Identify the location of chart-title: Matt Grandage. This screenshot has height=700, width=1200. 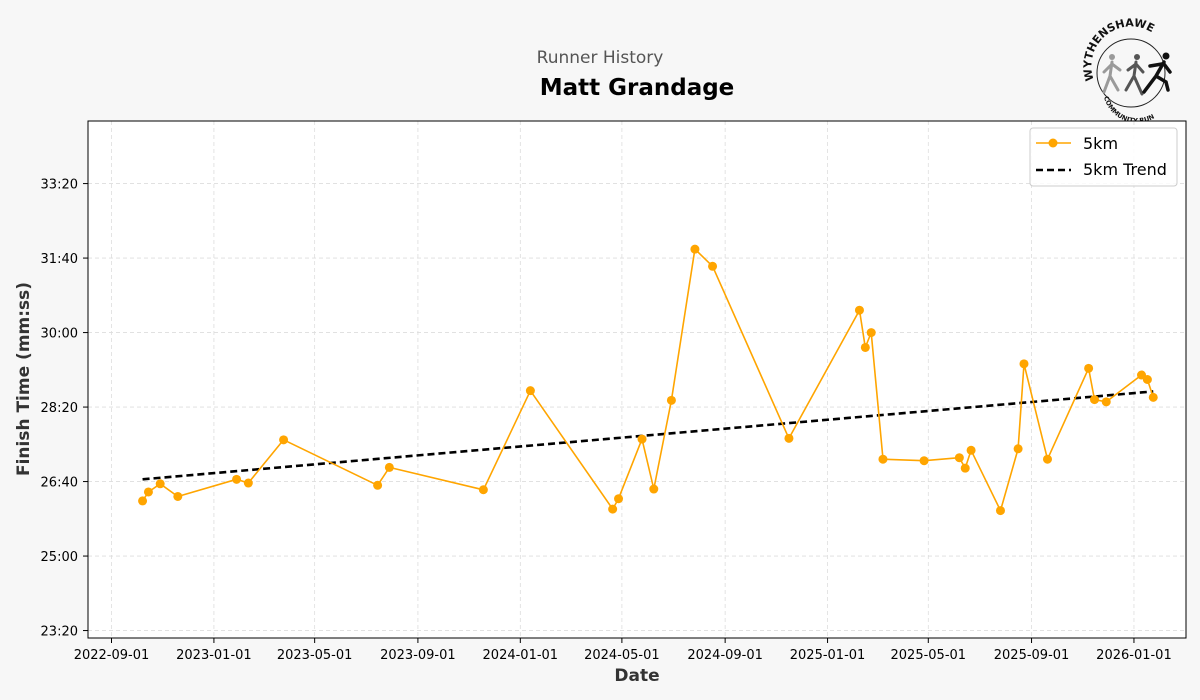
(637, 88).